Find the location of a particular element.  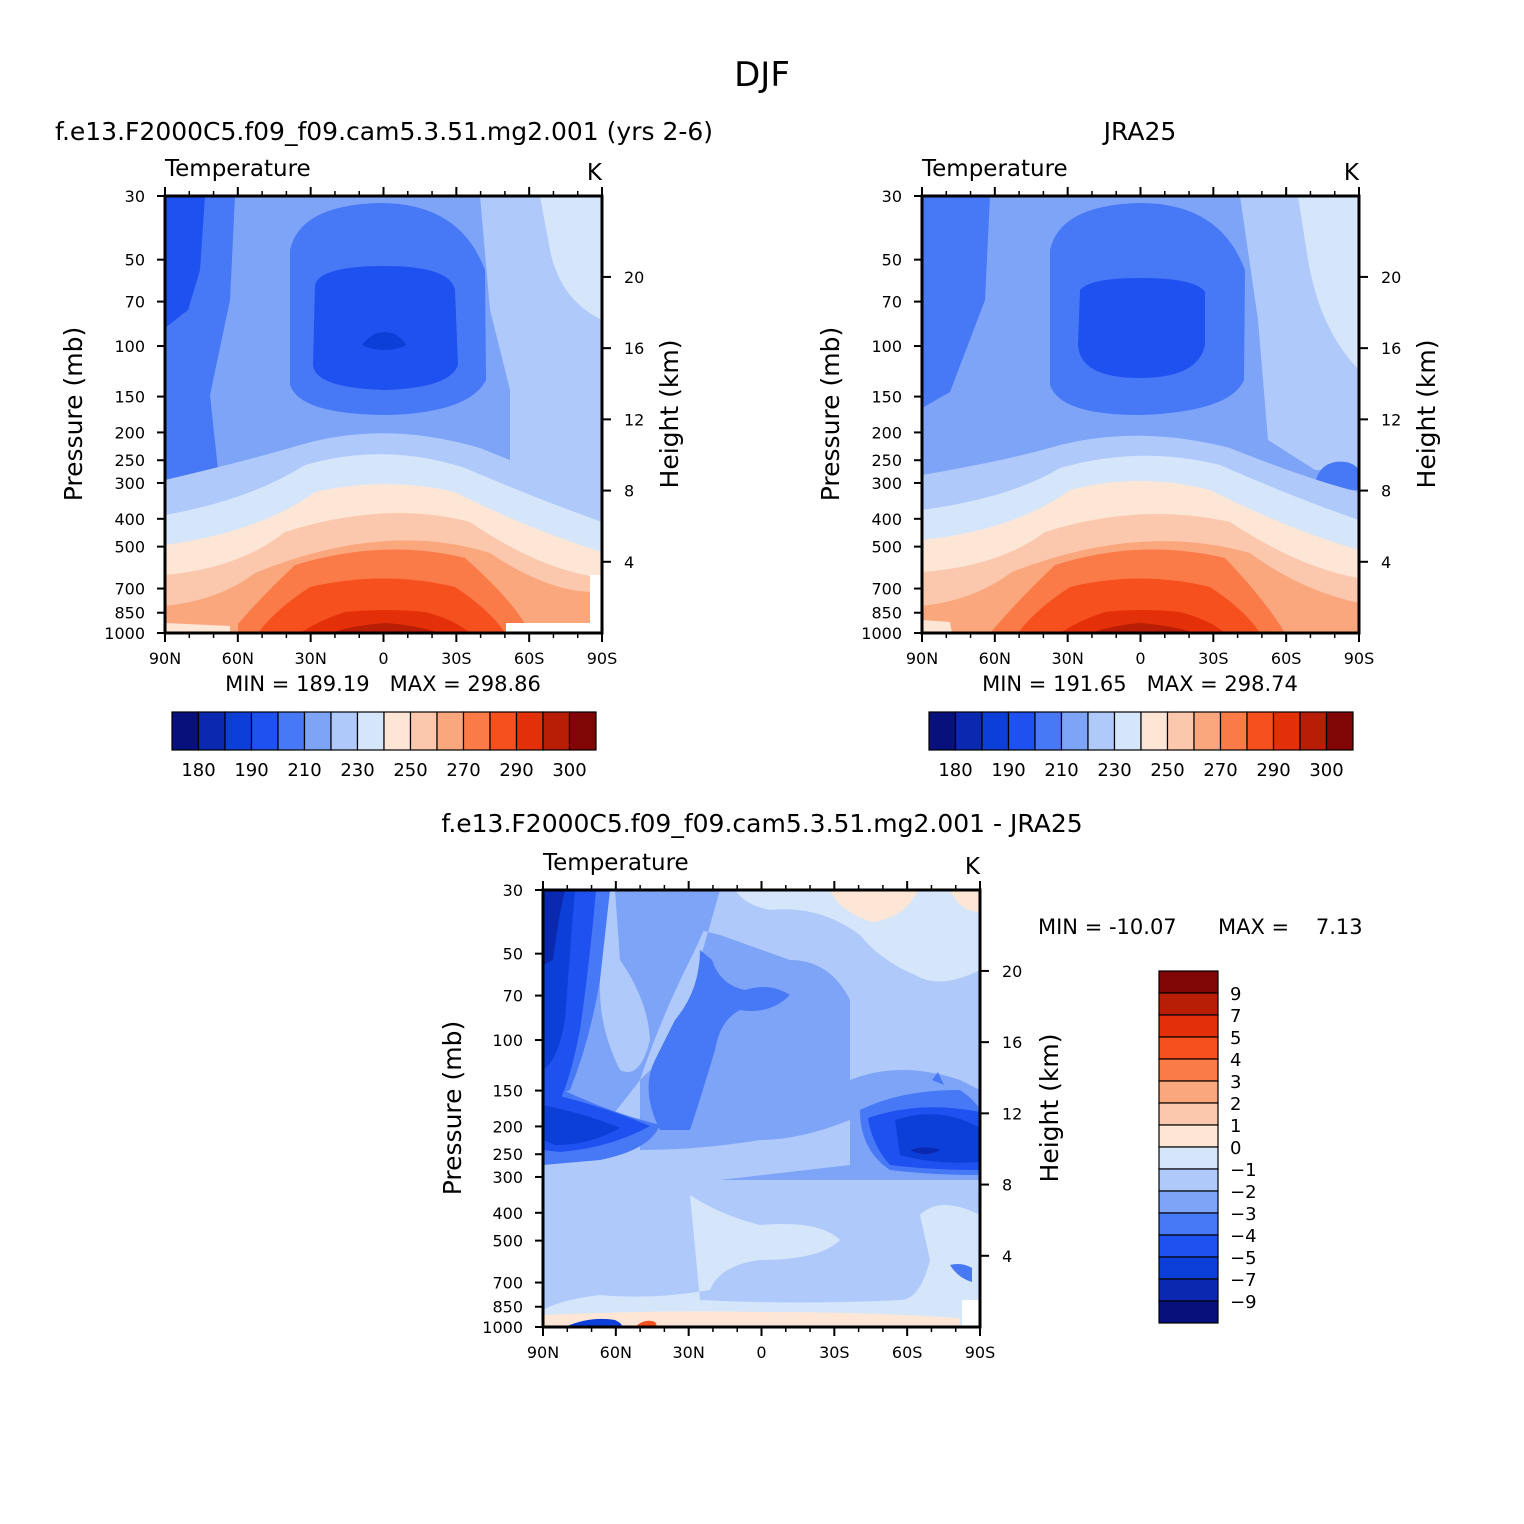

colorbar-label: 3 is located at coordinates (1235, 1082).